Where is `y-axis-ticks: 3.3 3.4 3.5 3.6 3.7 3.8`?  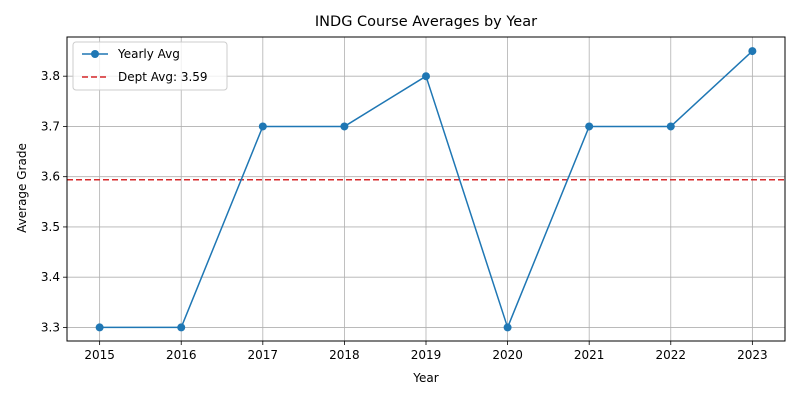
y-axis-ticks: 3.3 3.4 3.5 3.6 3.7 3.8 is located at coordinates (54, 201).